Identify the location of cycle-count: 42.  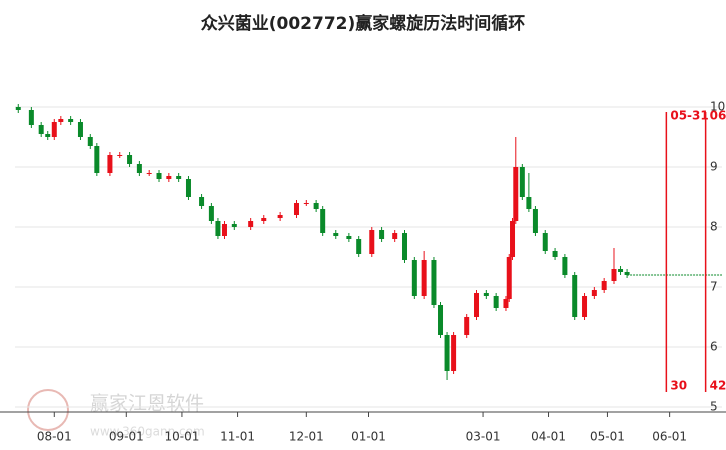
(718, 386).